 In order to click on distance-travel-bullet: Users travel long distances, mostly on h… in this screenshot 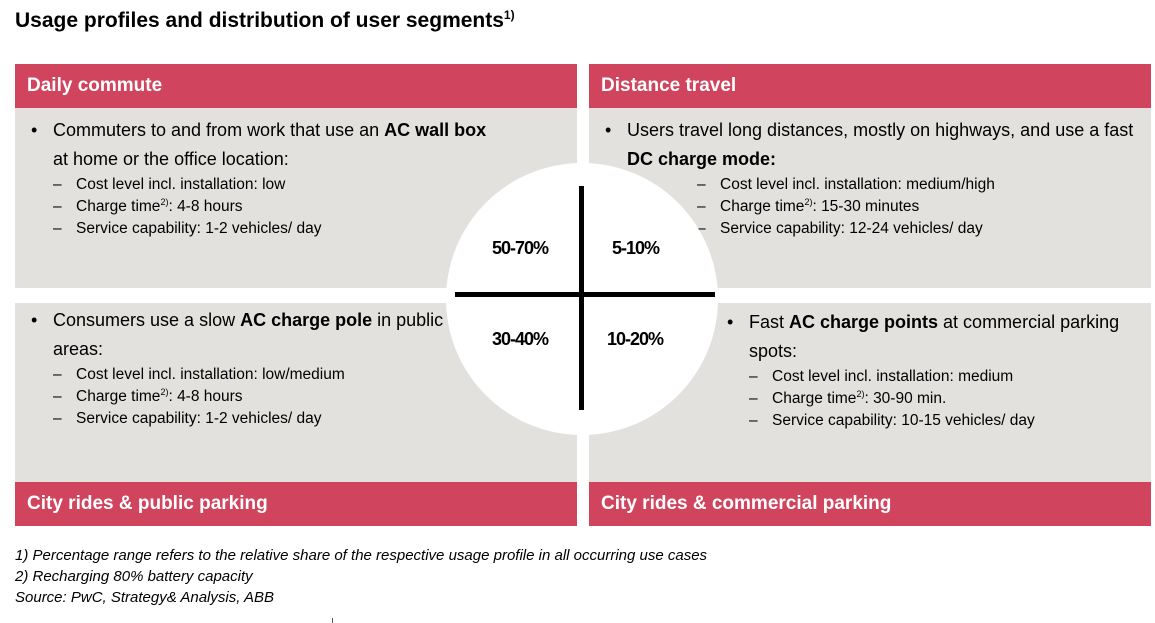, I will do `click(875, 145)`.